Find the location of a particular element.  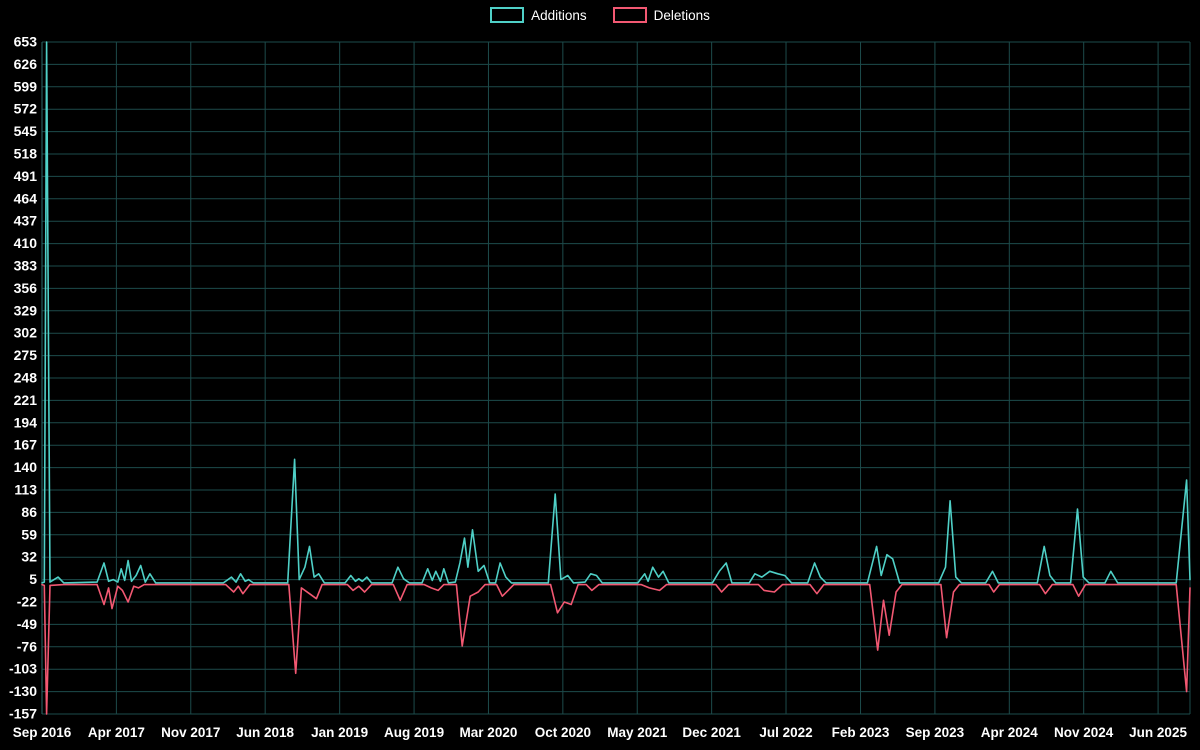

x-tick-label: Jan 2019 is located at coordinates (339, 732).